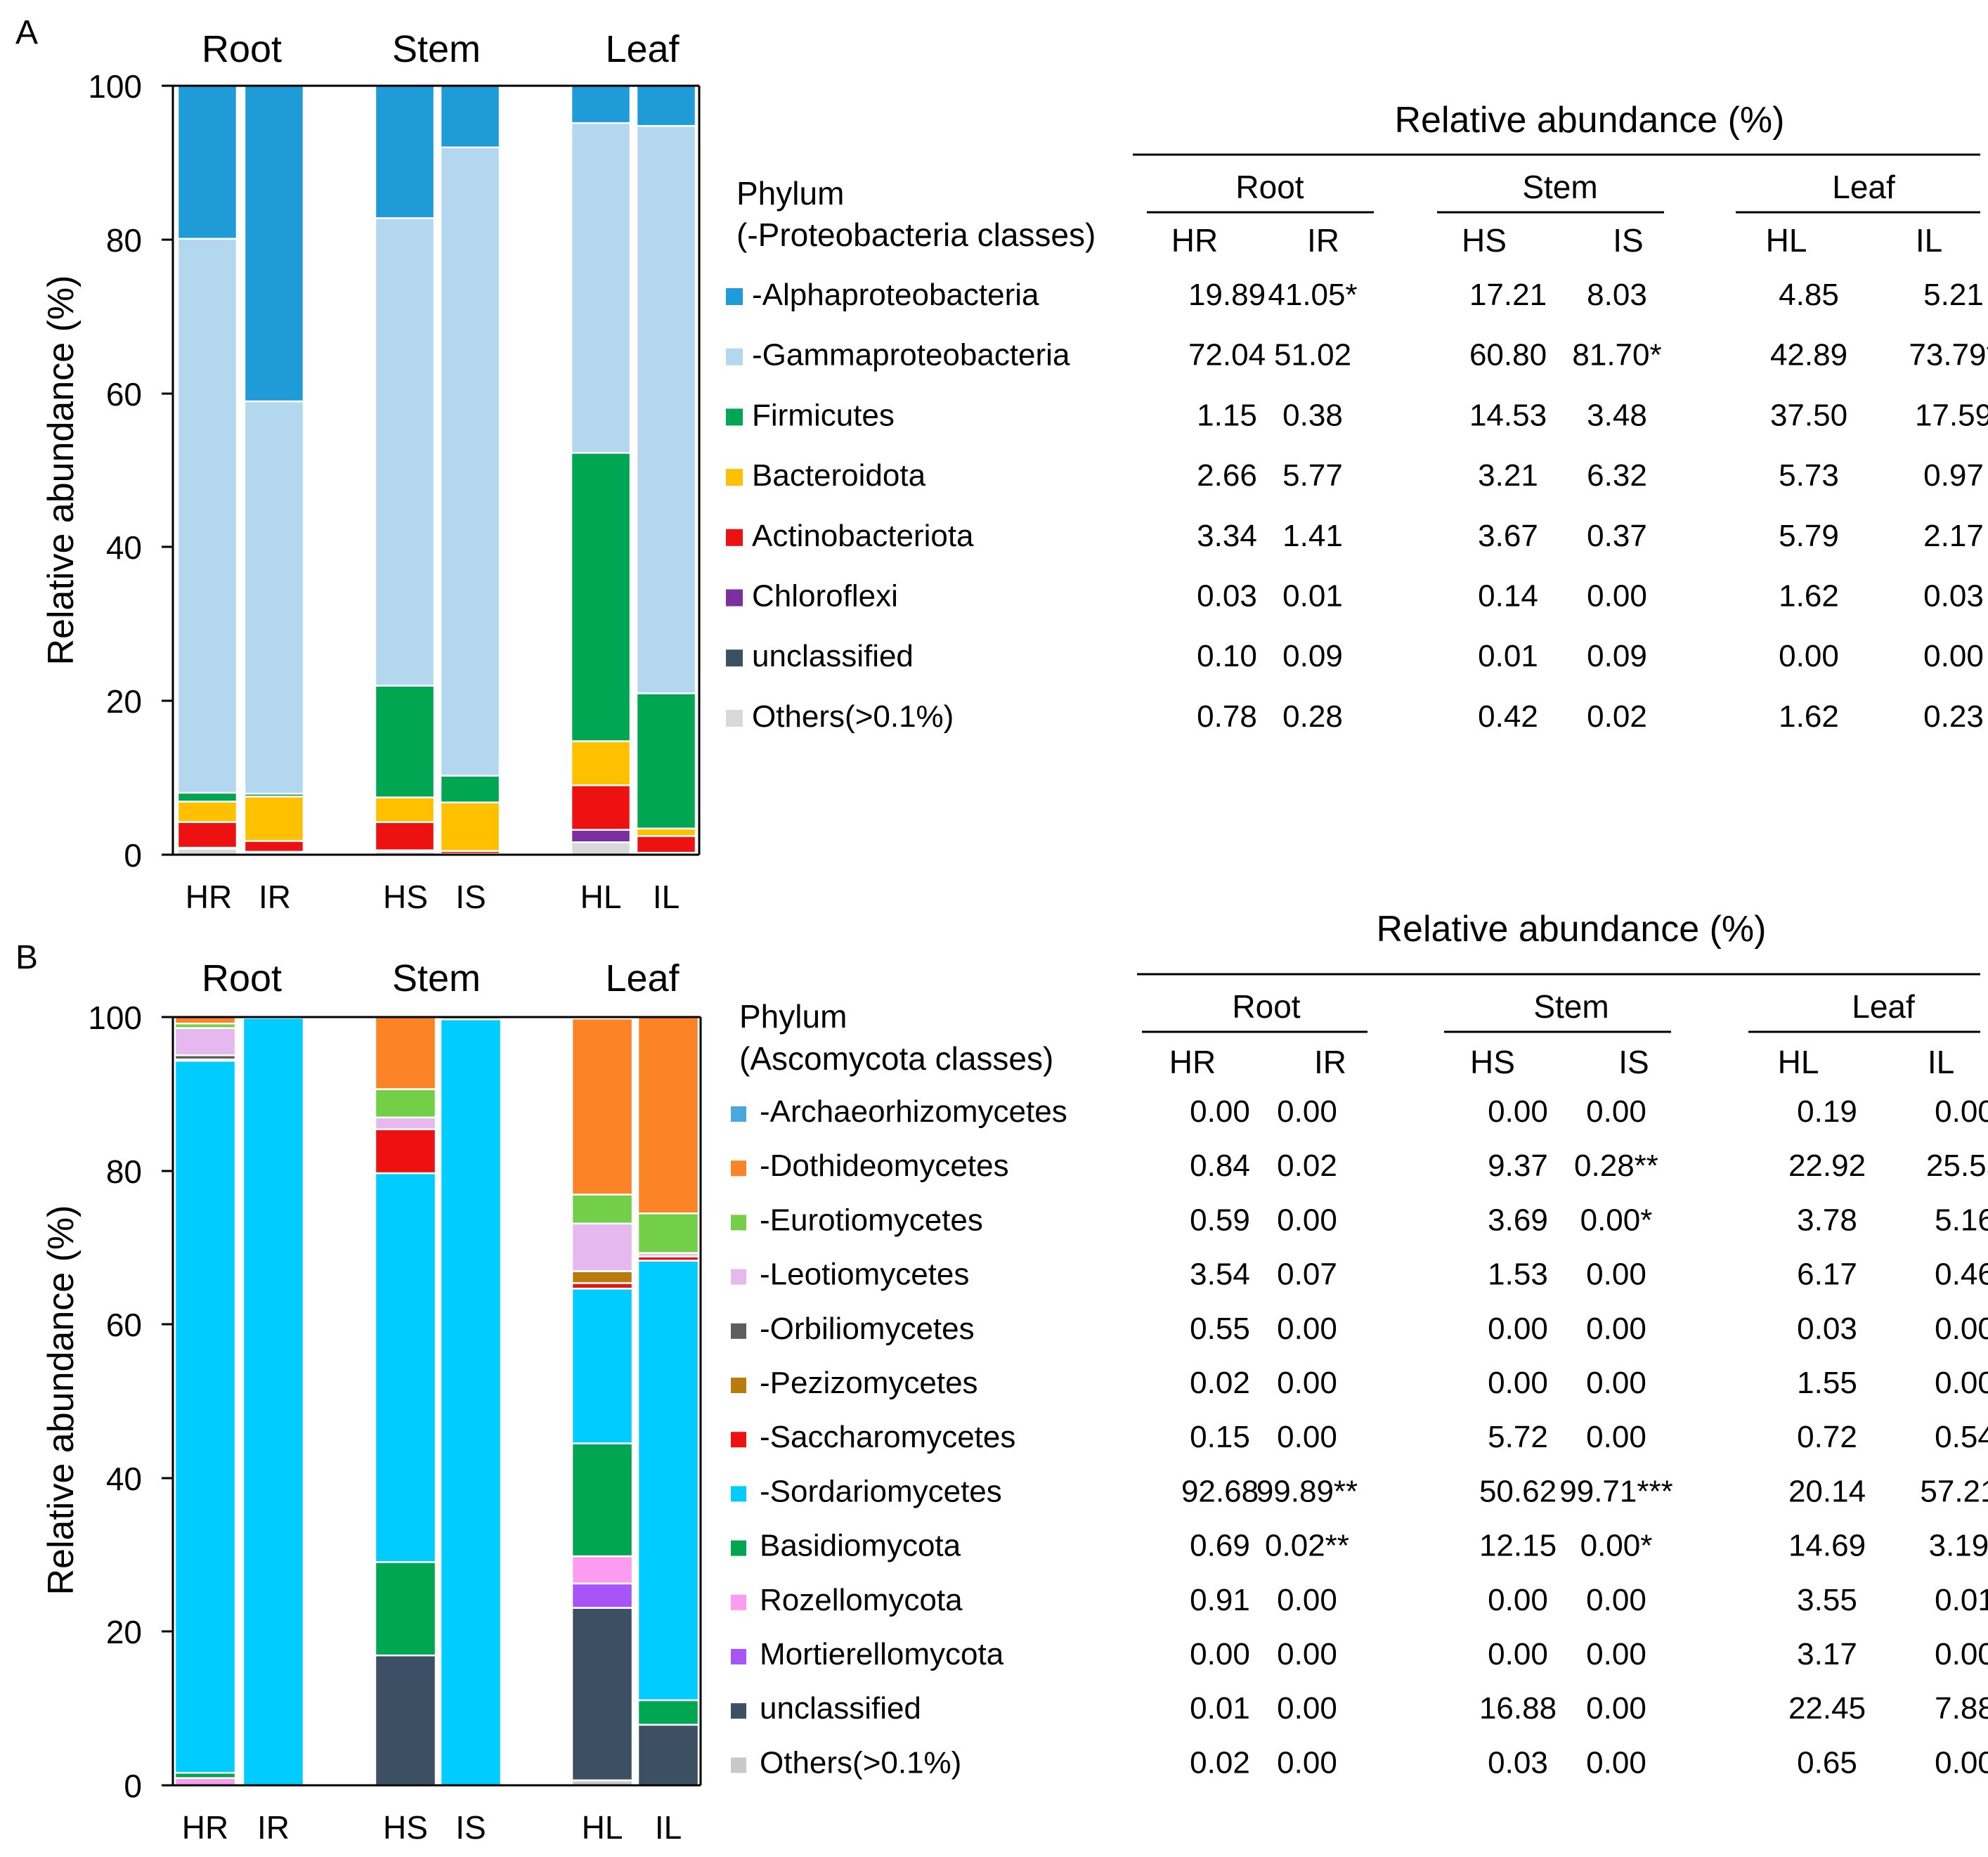 This screenshot has width=1988, height=1857. I want to click on bar-segment-gammaproteobacteria-hs, so click(405, 452).